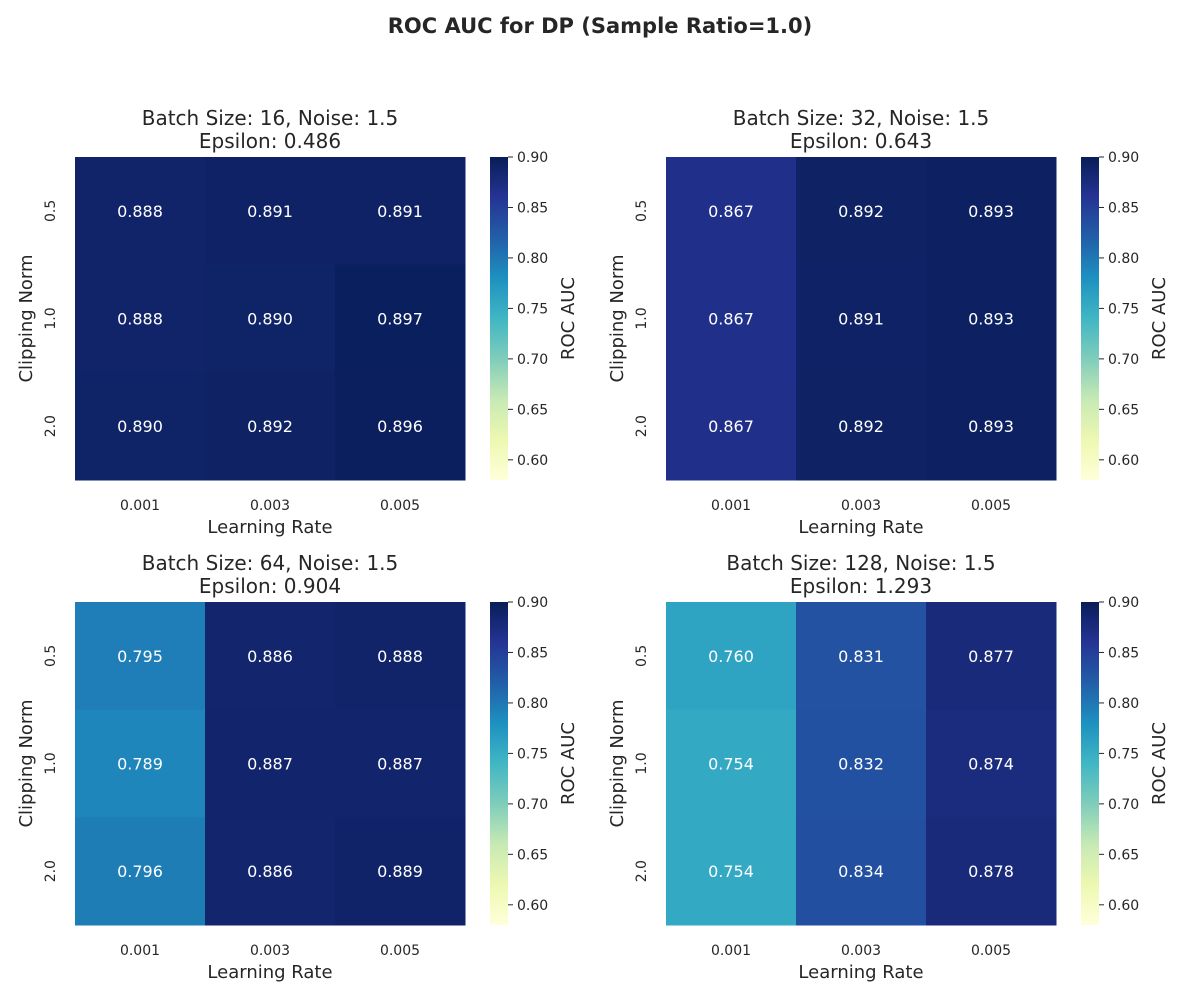  I want to click on cell-label: 0.890, so click(140, 426).